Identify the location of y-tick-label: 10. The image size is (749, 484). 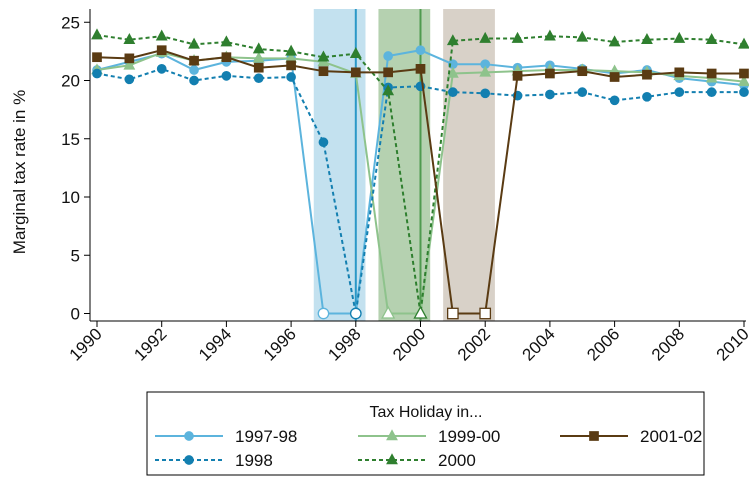
(70, 197).